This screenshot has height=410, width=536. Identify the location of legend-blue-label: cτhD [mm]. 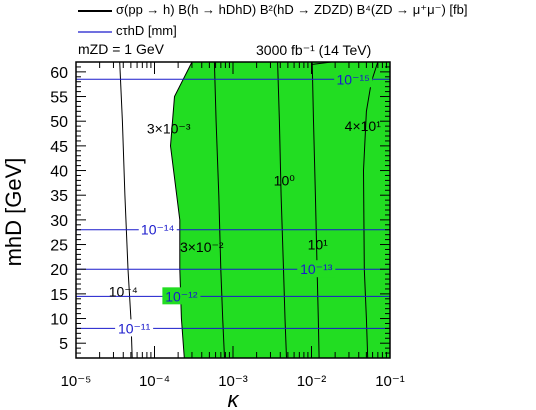
(146, 30).